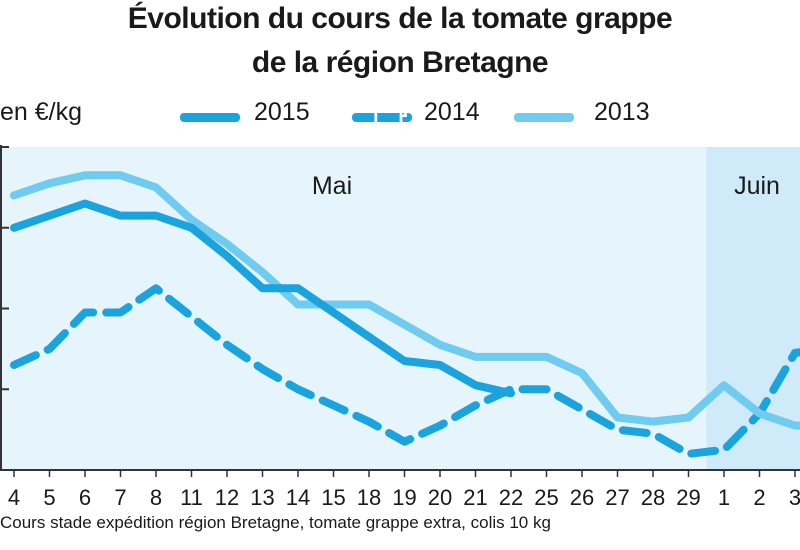 This screenshot has height=550, width=800. What do you see at coordinates (369, 497) in the screenshot?
I see `x-tick-label: 18` at bounding box center [369, 497].